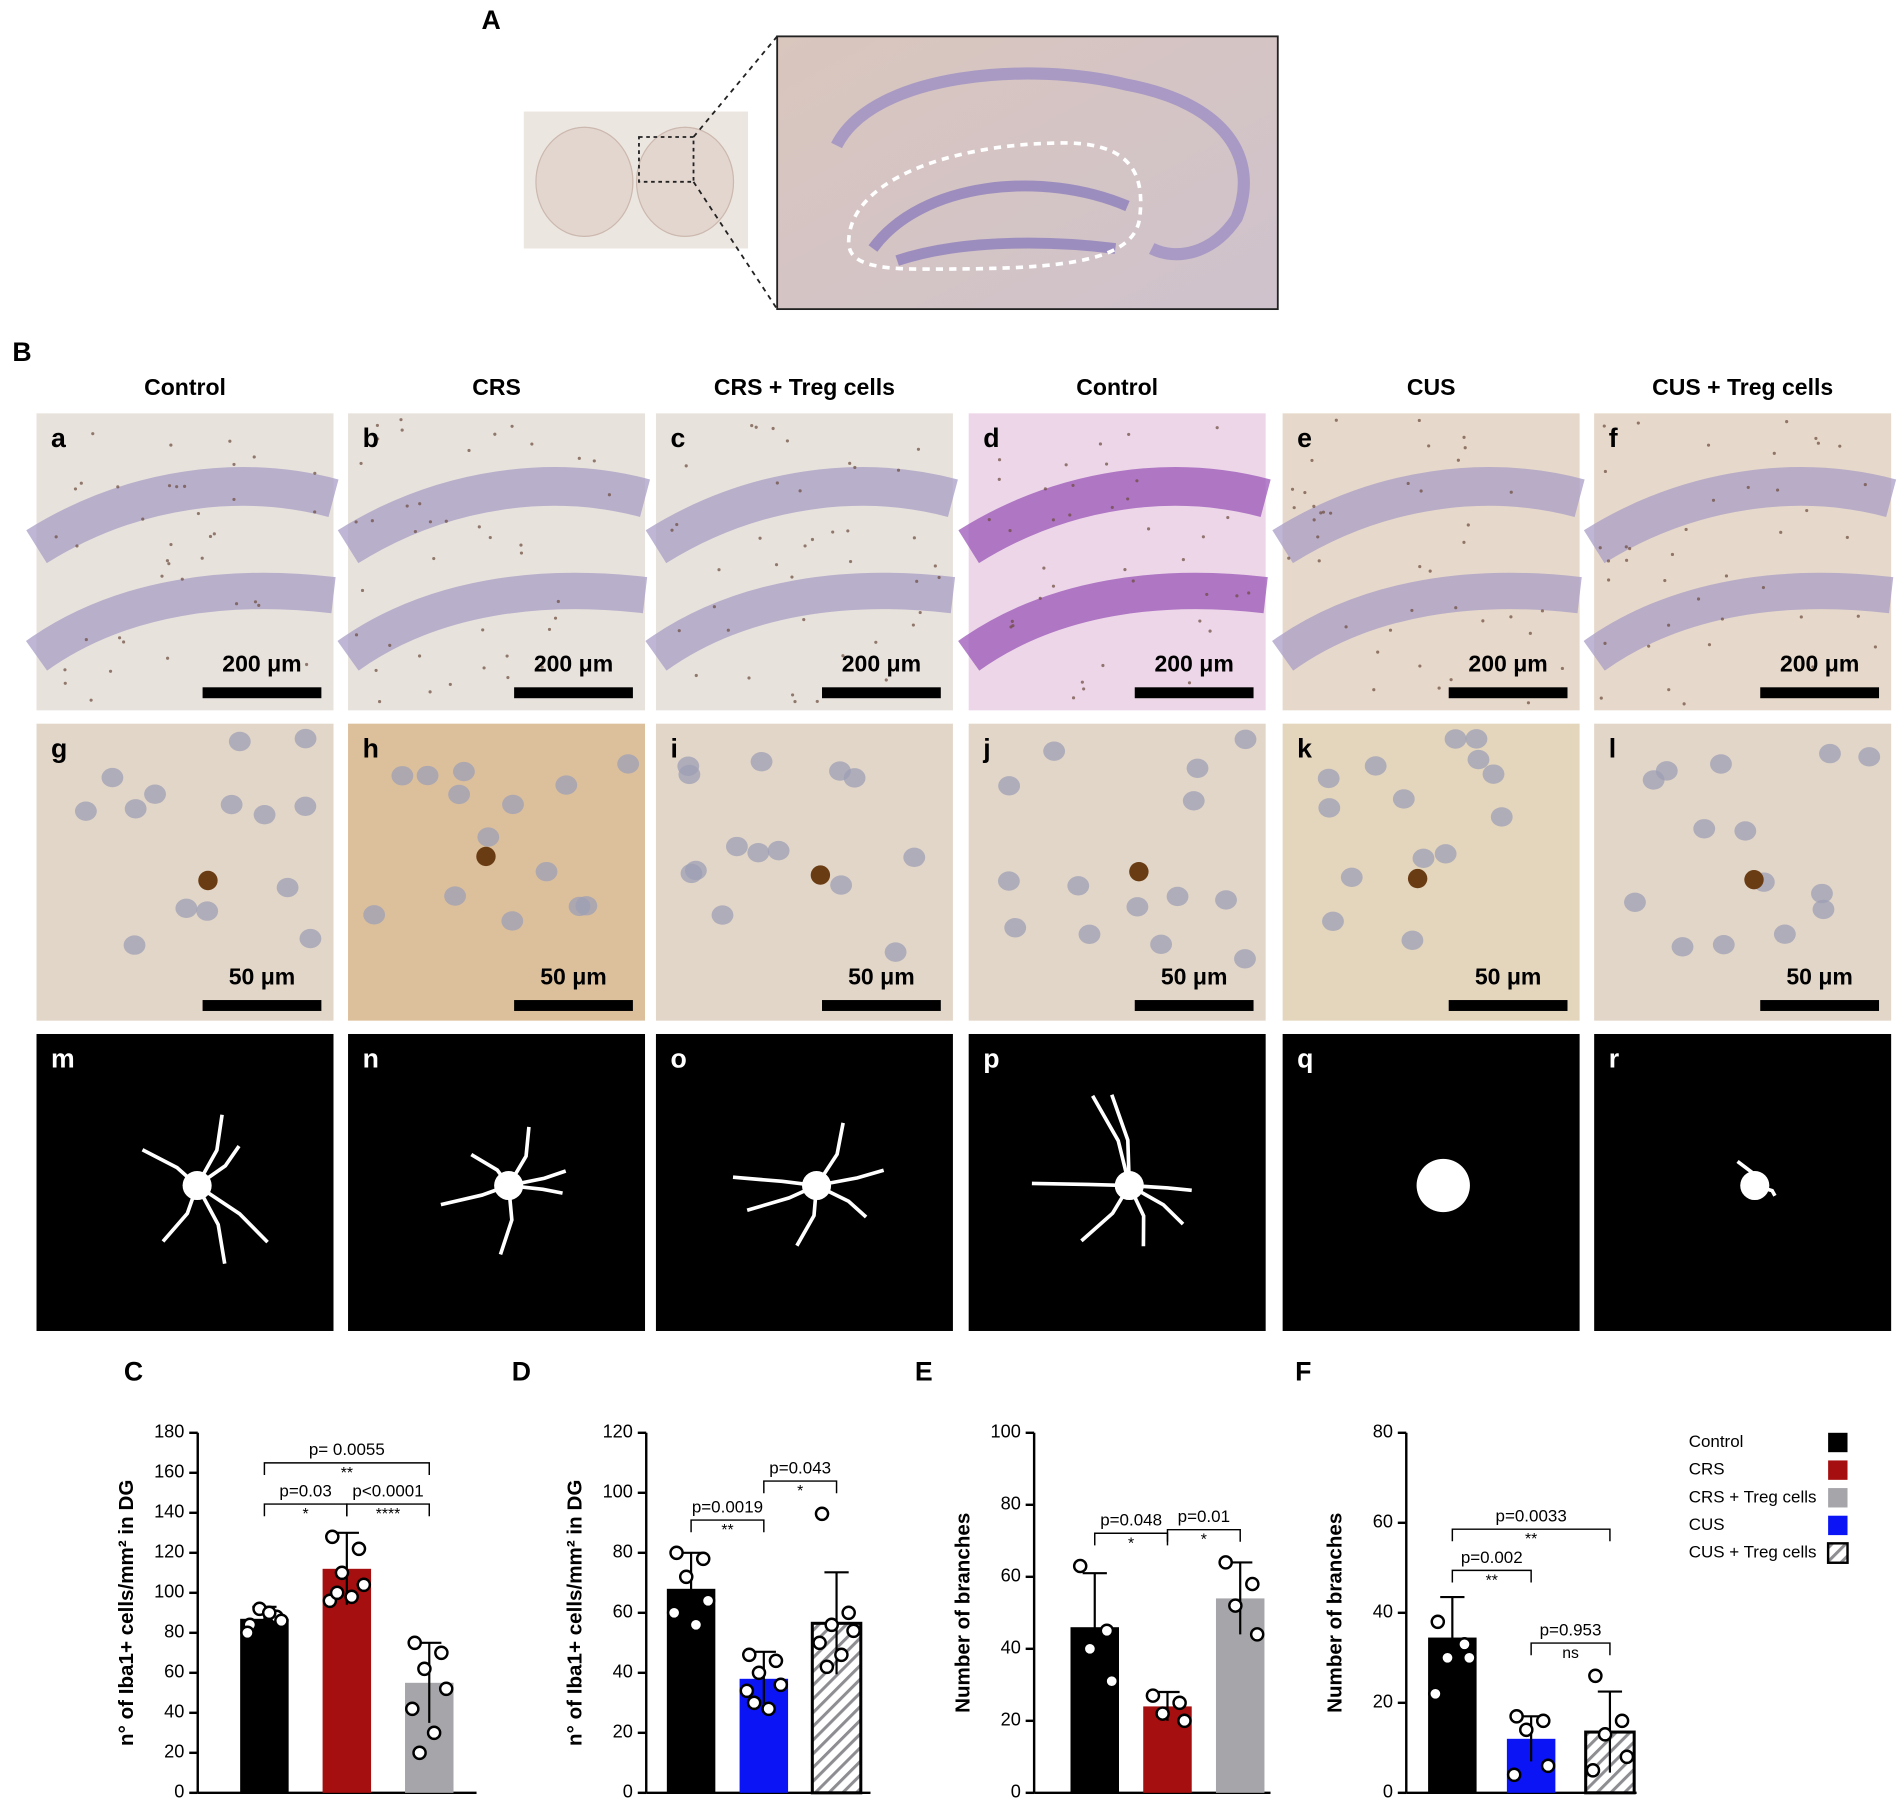 This screenshot has height=1811, width=1901. Describe the element at coordinates (1570, 1653) in the screenshot. I see `significance-stars: ns` at that location.